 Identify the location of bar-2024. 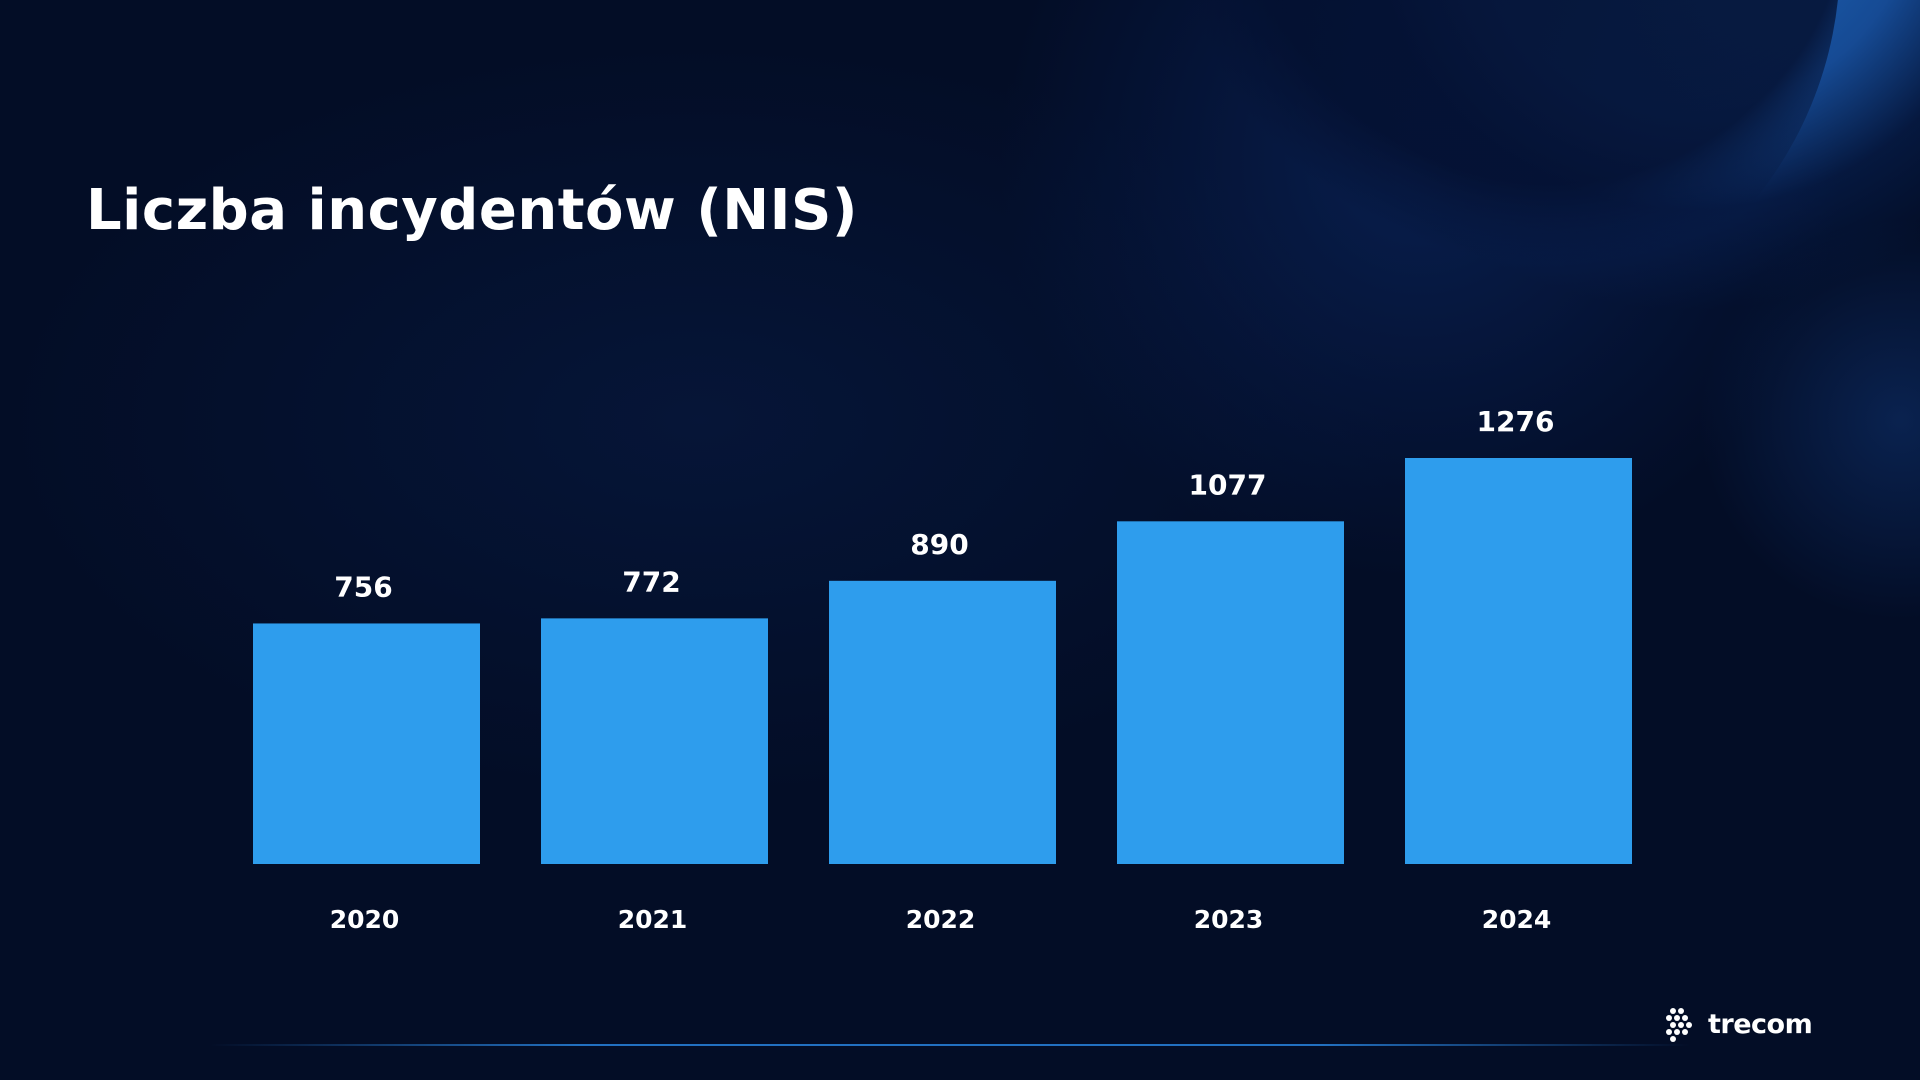
(1518, 661).